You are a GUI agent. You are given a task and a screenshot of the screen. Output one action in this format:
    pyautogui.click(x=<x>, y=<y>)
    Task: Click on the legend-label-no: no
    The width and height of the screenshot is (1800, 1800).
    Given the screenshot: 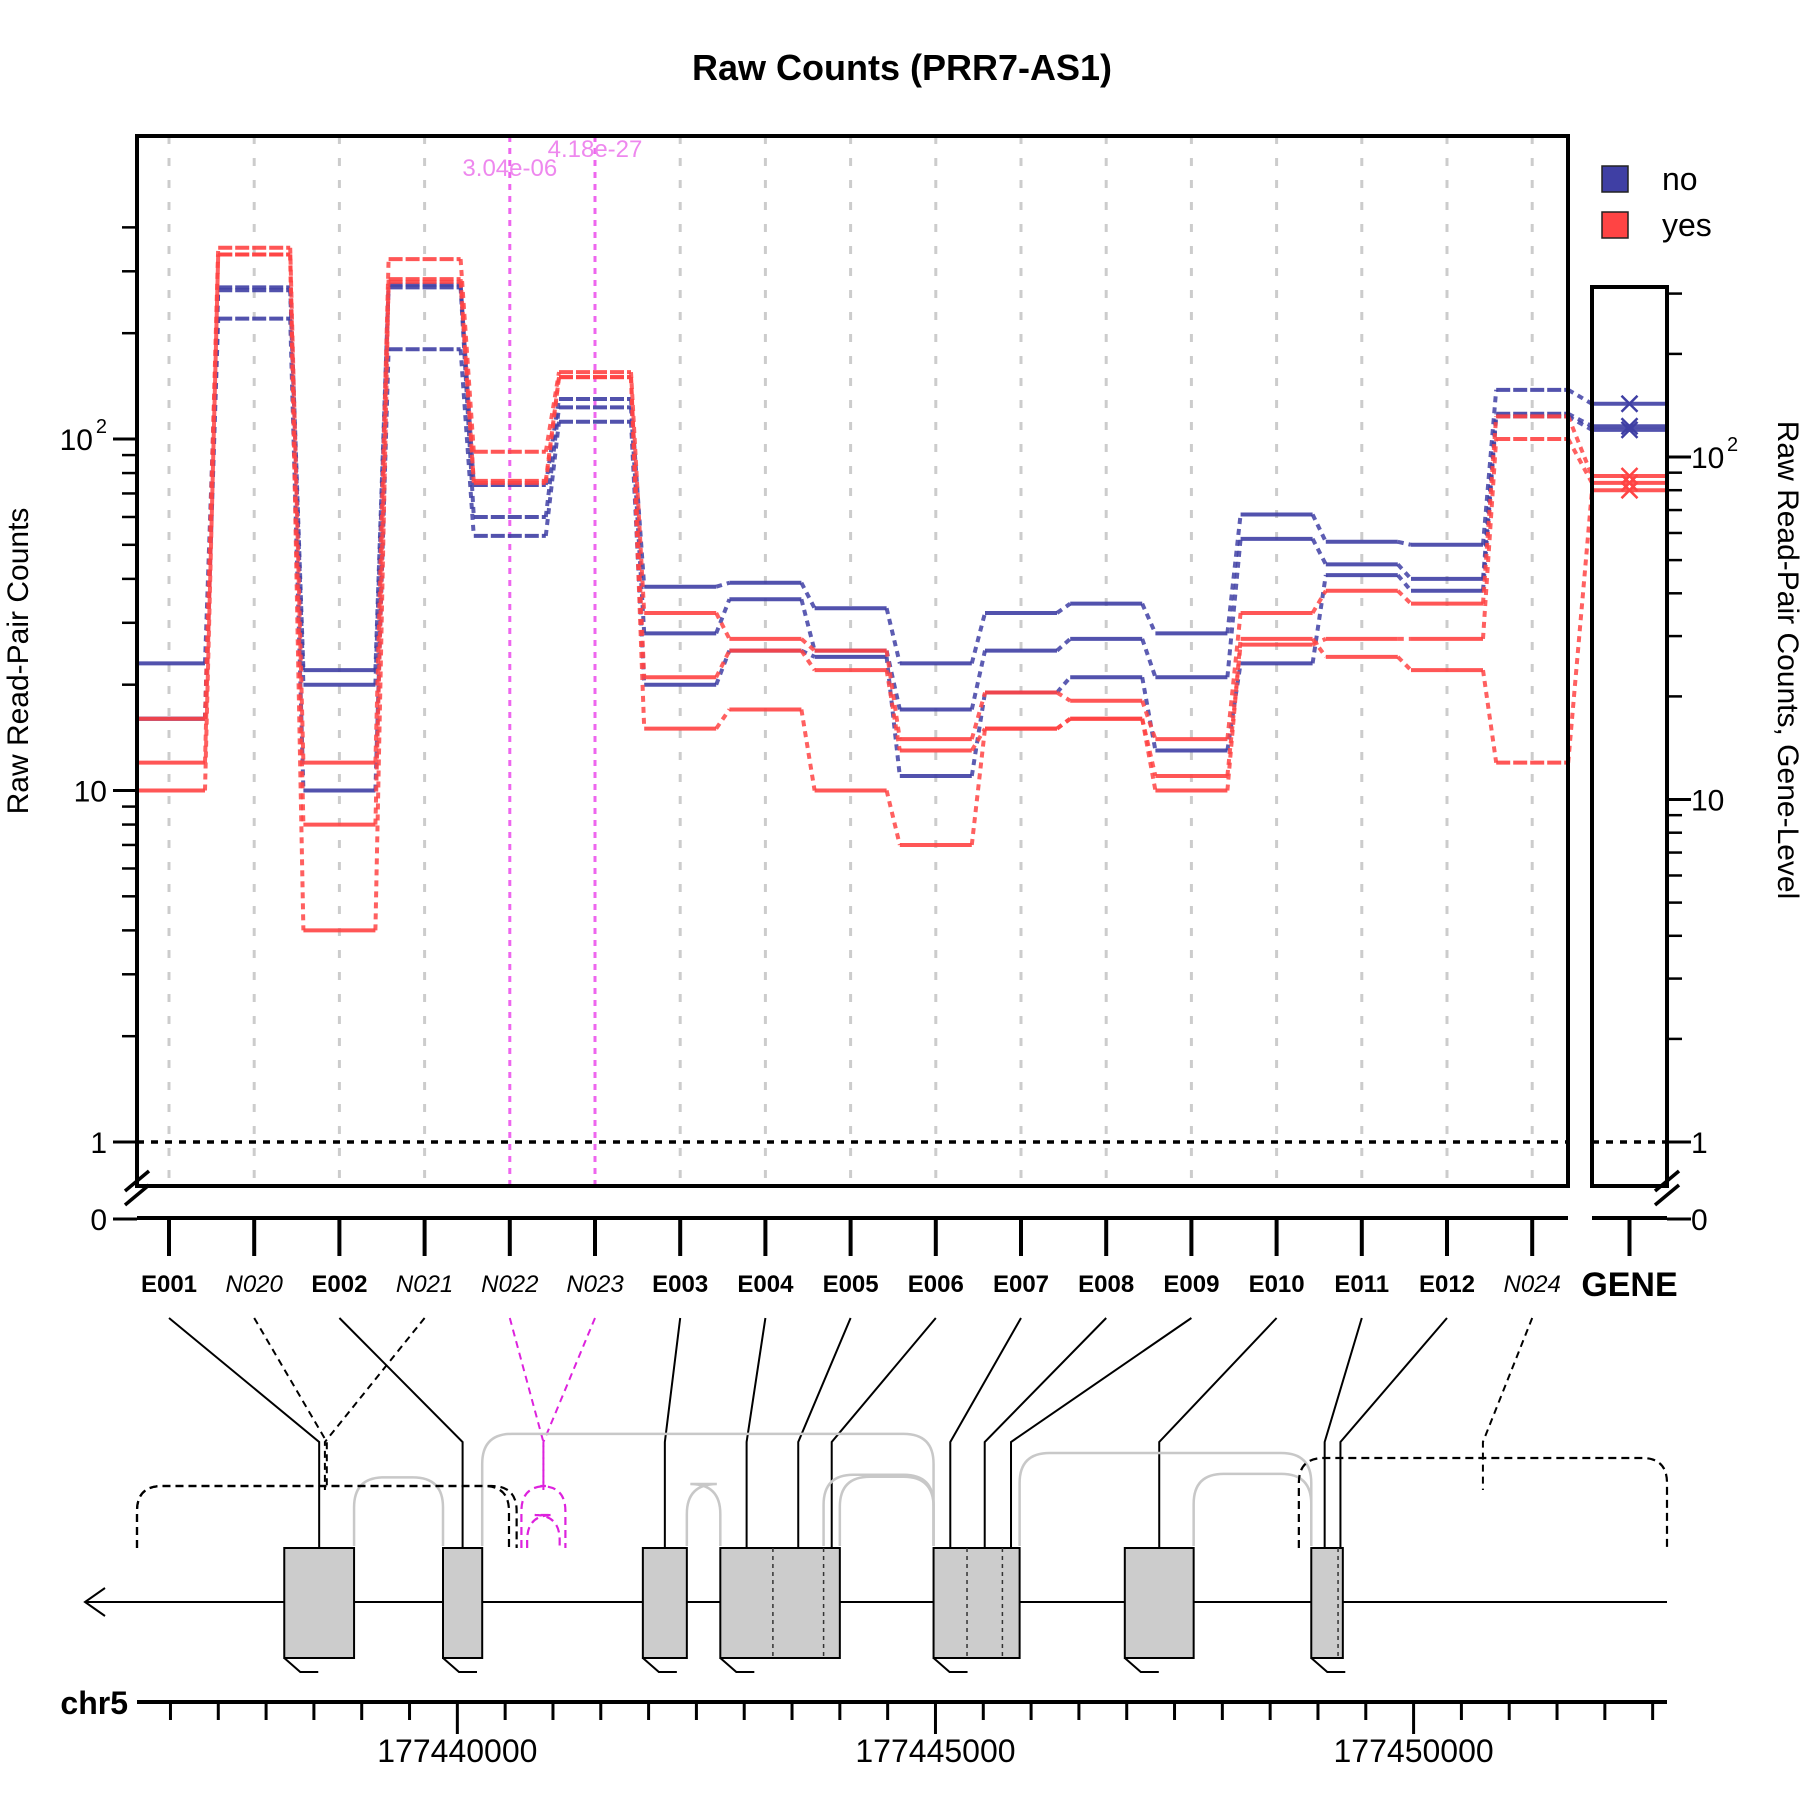 What is the action you would take?
    pyautogui.click(x=1680, y=179)
    